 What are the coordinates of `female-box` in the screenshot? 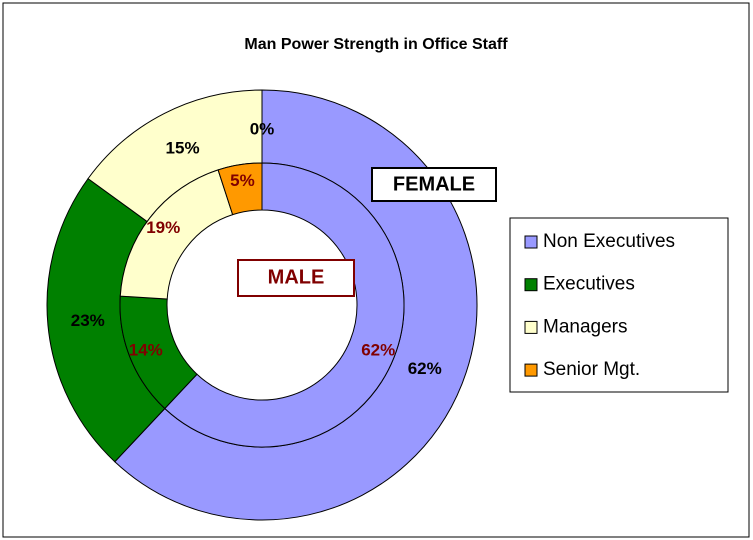 It's located at (434, 184).